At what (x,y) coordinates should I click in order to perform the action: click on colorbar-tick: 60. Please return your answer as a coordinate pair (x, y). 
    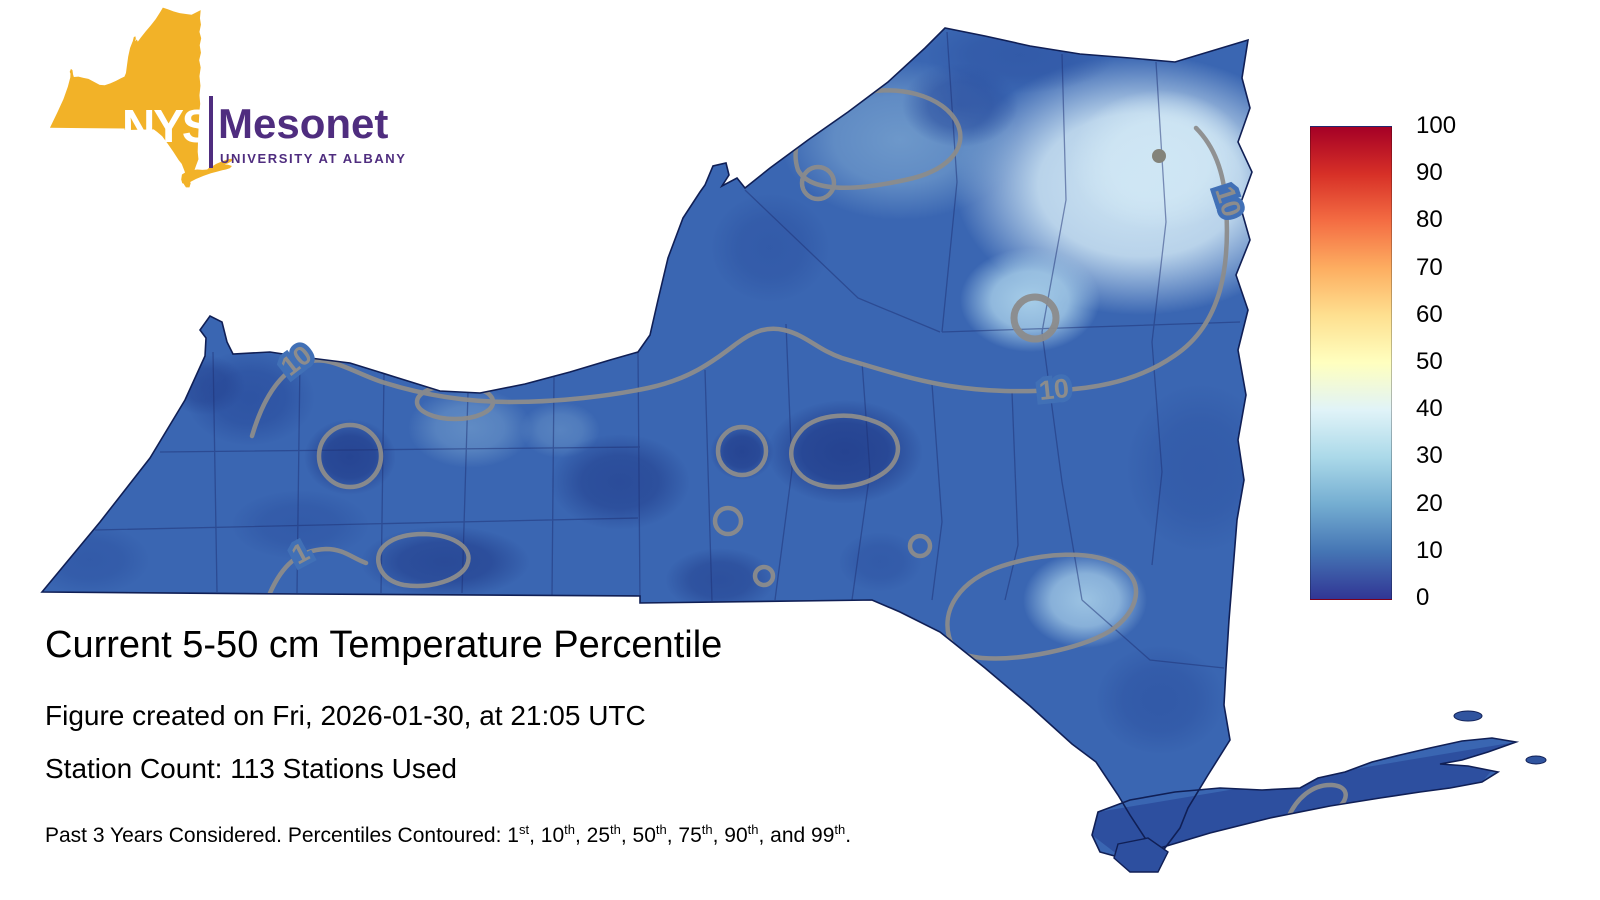
    Looking at the image, I should click on (1429, 314).